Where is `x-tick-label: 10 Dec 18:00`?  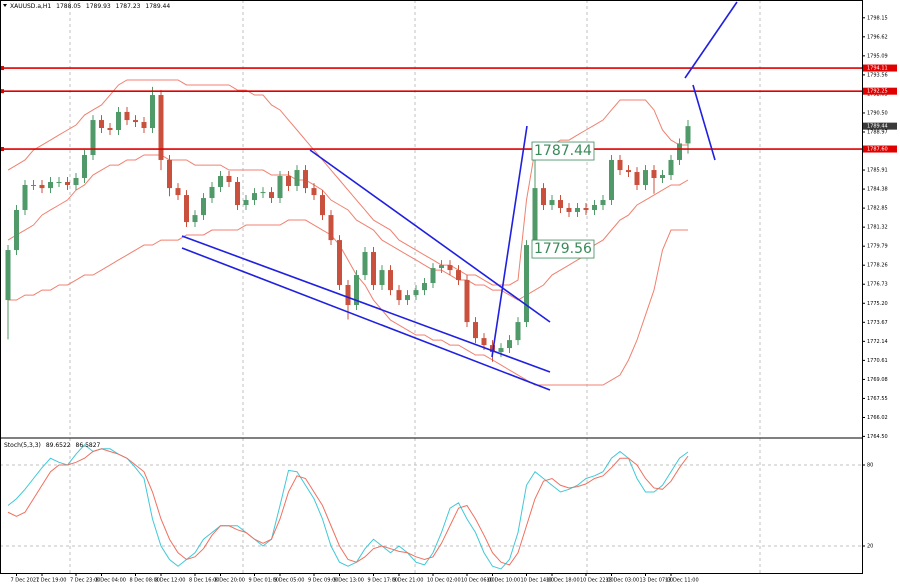
x-tick-label: 10 Dec 18:00 is located at coordinates (563, 581).